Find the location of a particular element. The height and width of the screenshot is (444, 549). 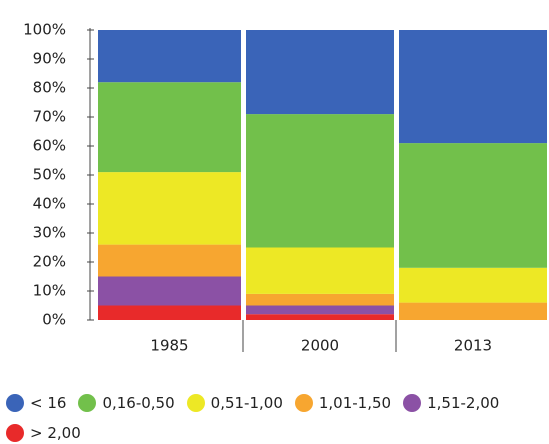

legend-item: 0,16-0,50 is located at coordinates (126, 403).